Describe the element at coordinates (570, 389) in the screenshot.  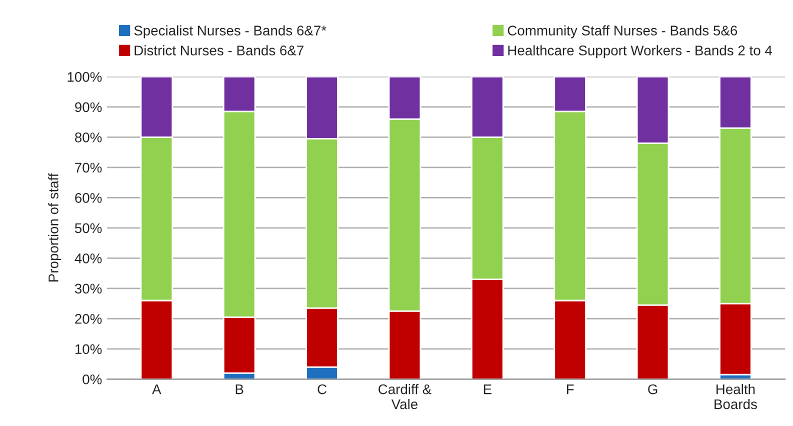
I see `x-tick-label: F` at that location.